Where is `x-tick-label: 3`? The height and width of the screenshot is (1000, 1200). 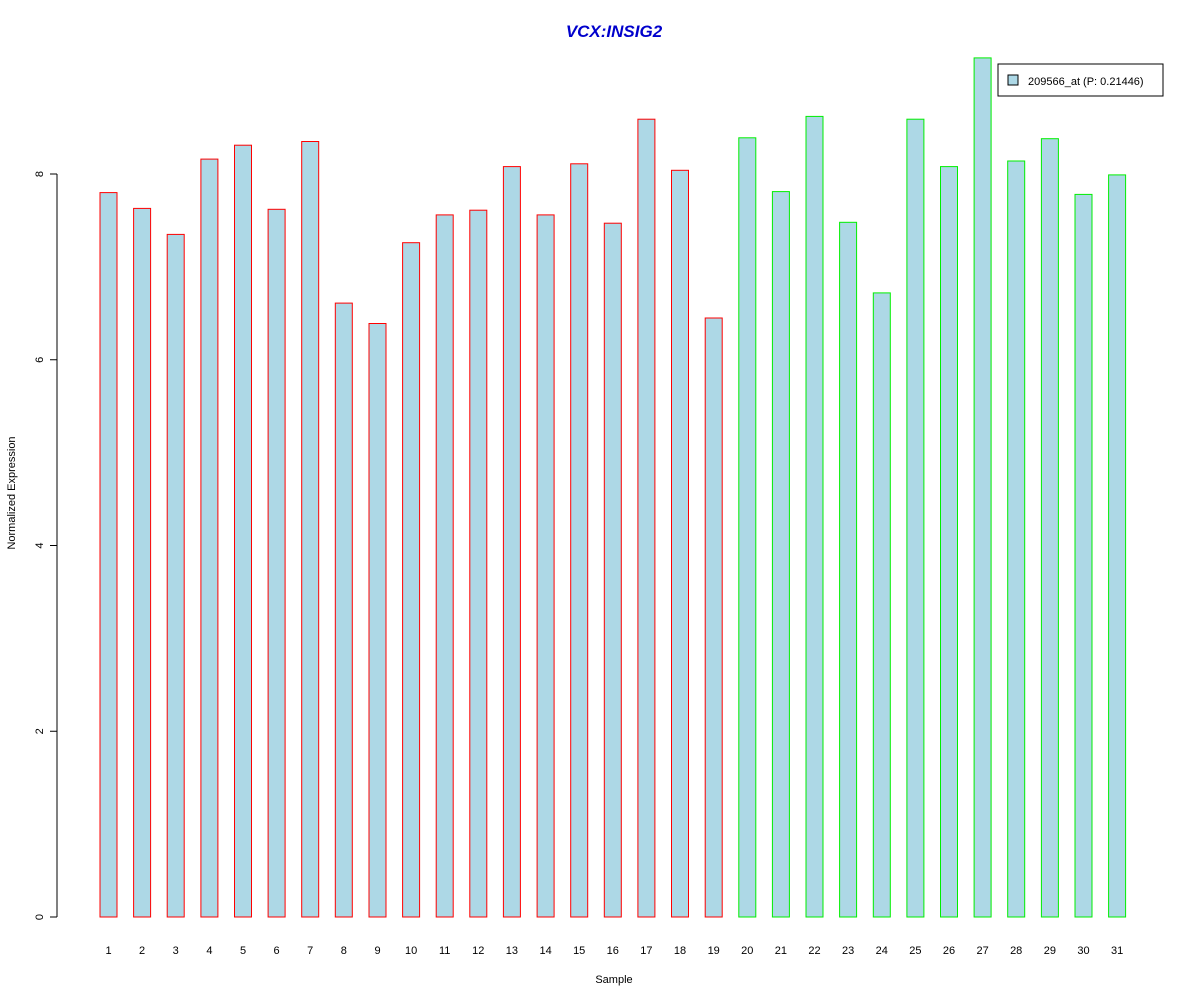
x-tick-label: 3 is located at coordinates (176, 951).